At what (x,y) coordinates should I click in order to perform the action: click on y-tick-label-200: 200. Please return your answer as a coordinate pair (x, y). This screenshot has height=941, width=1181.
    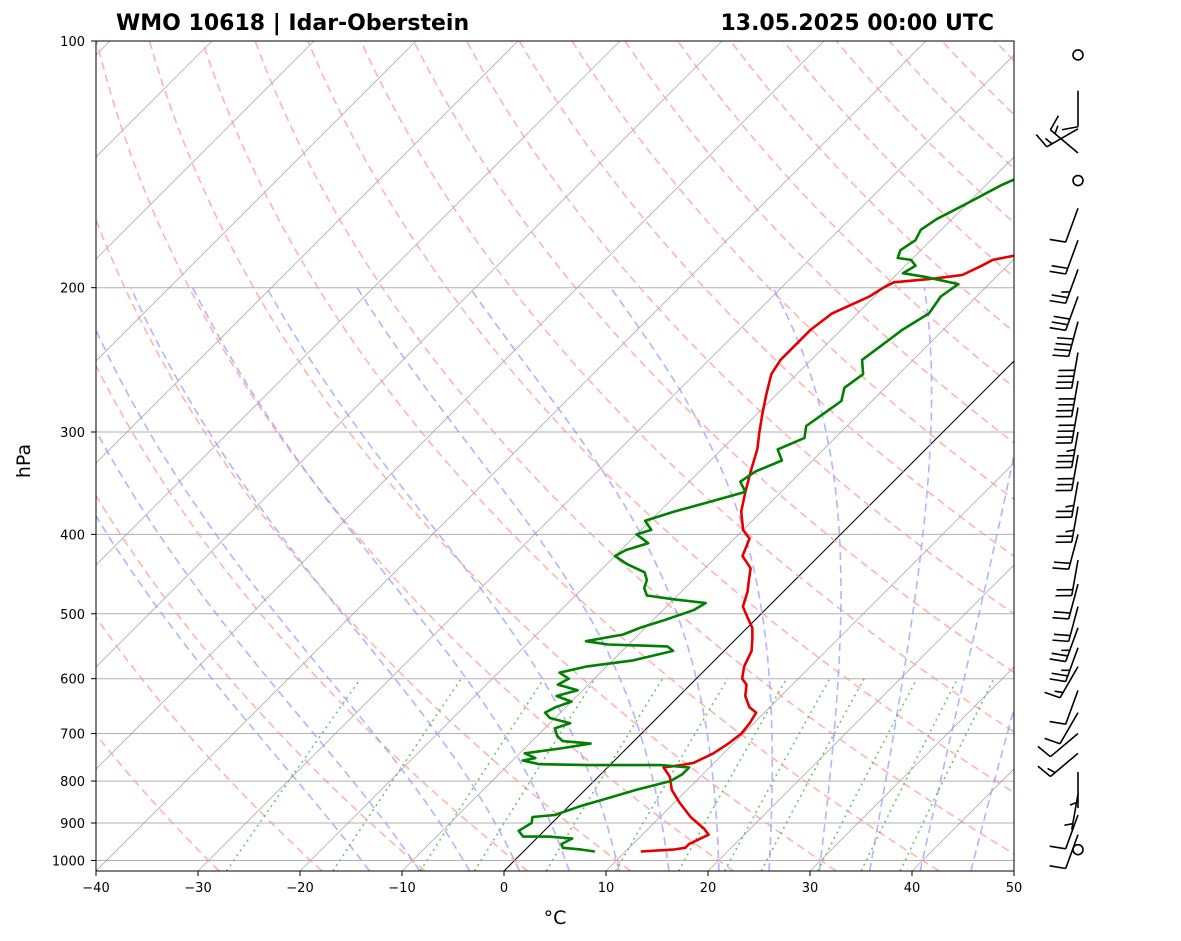
    Looking at the image, I should click on (72, 289).